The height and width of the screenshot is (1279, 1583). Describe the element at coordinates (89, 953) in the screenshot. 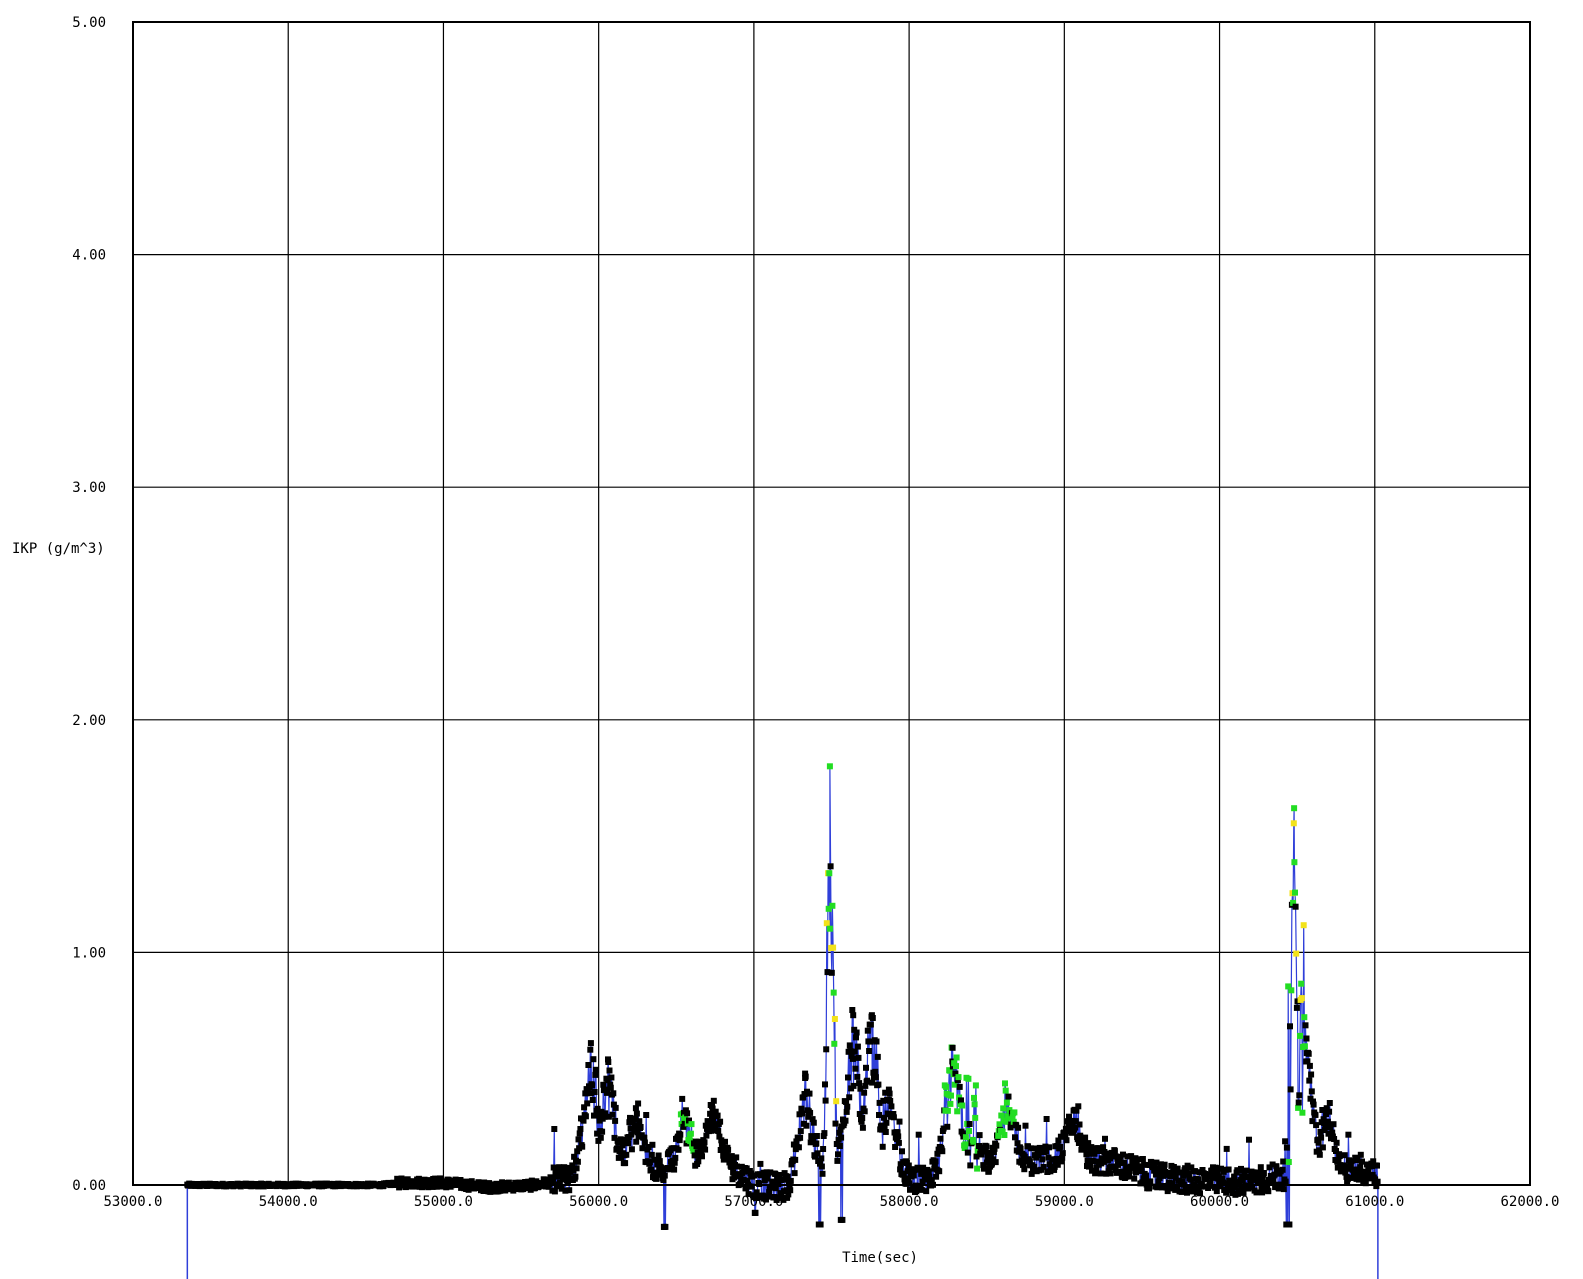

I see `y-tick-label: 1.00` at that location.